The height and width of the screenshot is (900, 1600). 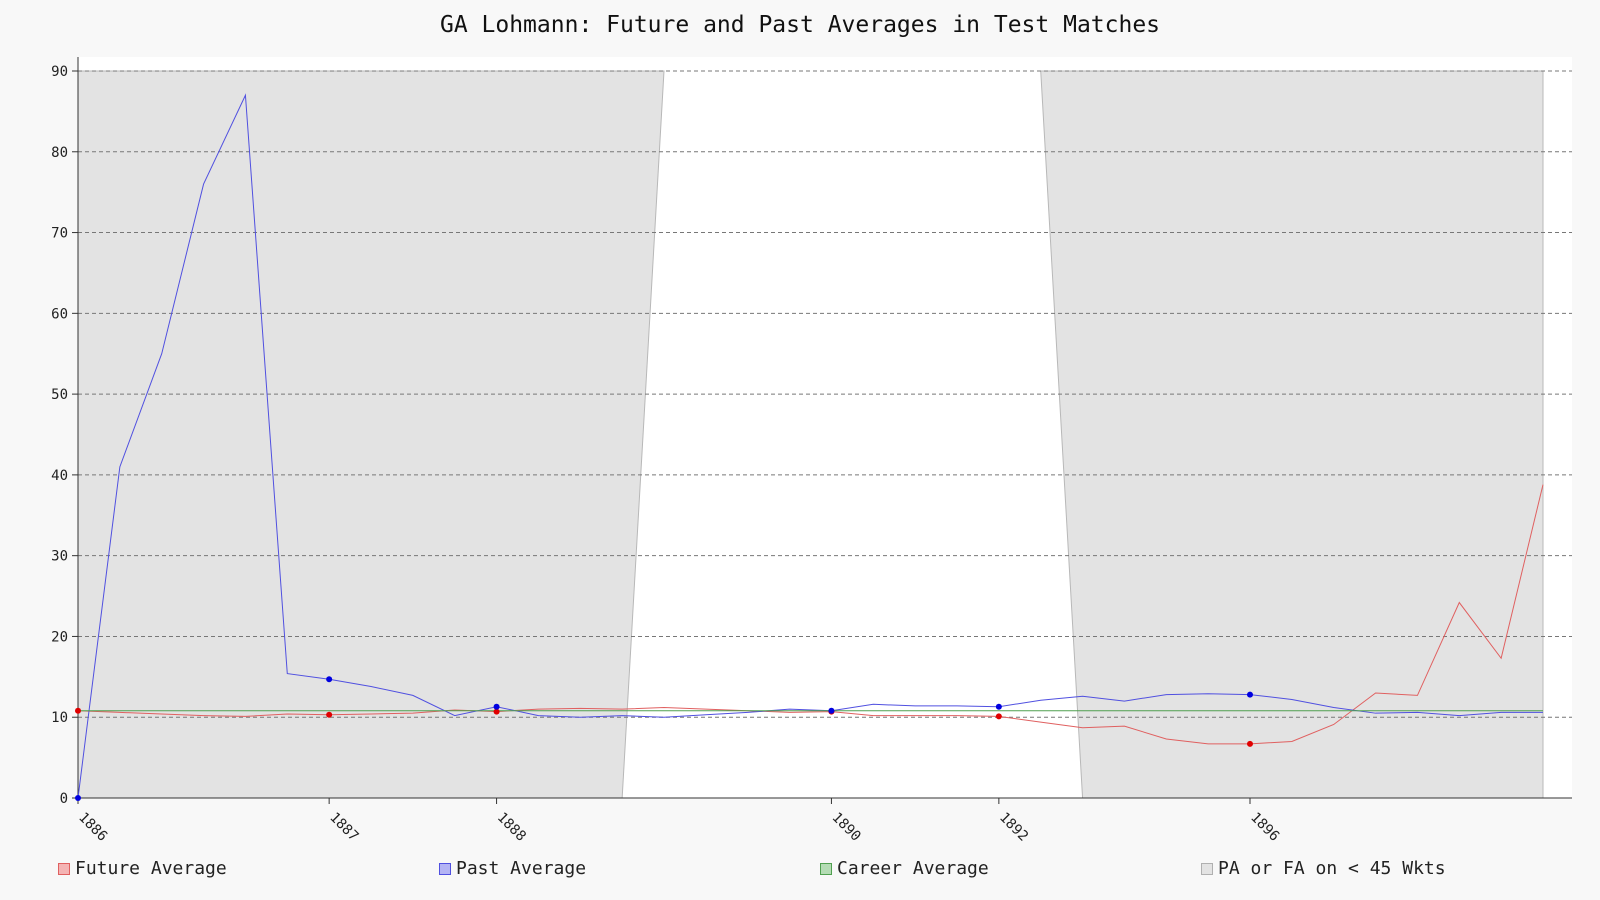 What do you see at coordinates (521, 868) in the screenshot?
I see `legend-label-past: Past Average` at bounding box center [521, 868].